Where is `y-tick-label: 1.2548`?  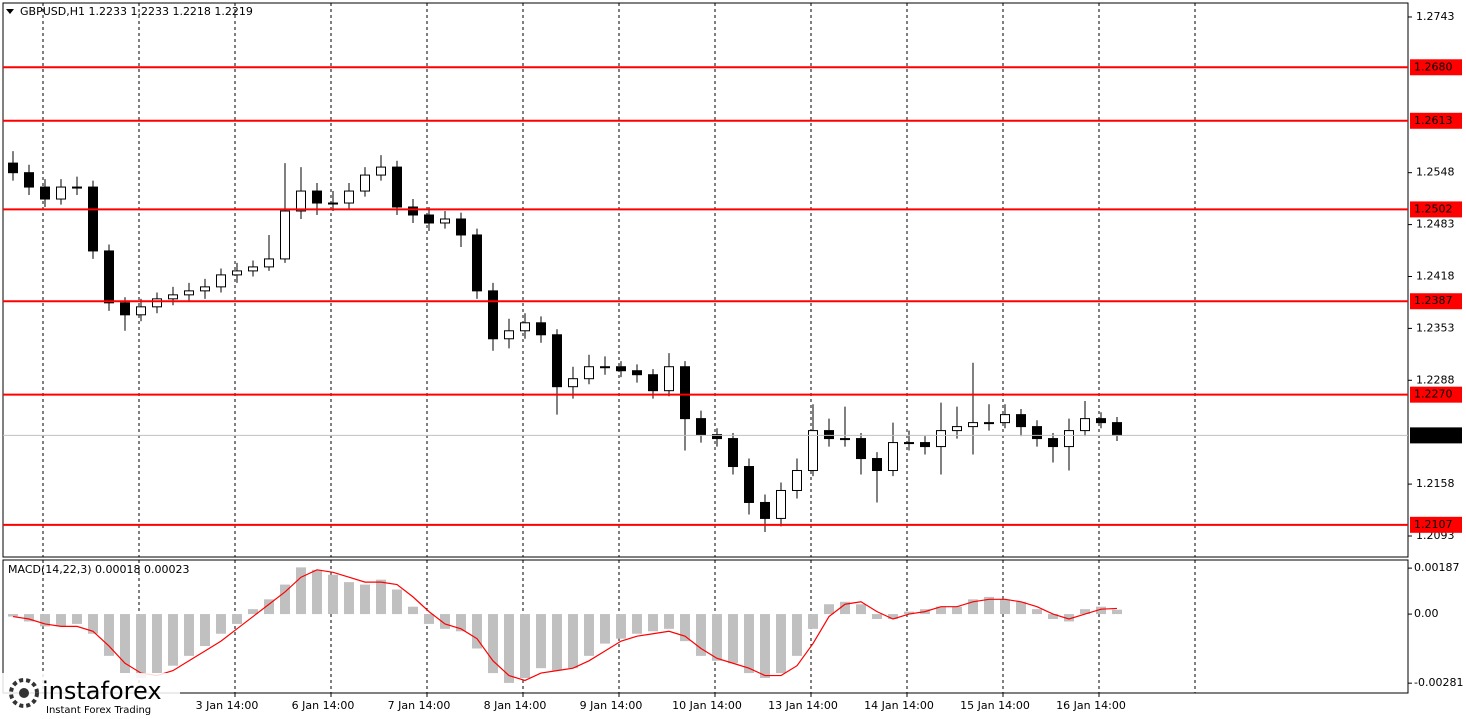
y-tick-label: 1.2548 is located at coordinates (1435, 172).